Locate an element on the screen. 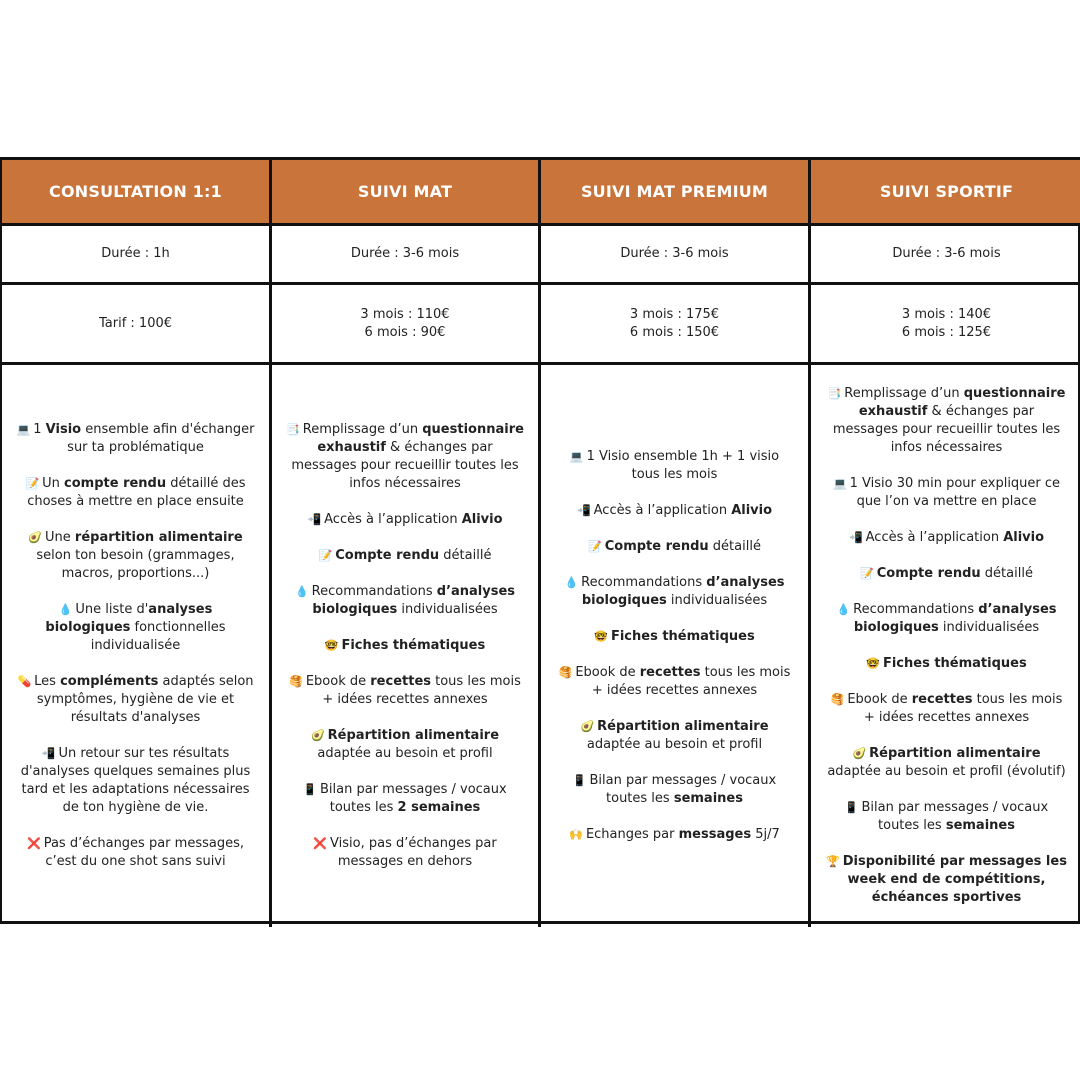  duration-consultation: Durée : 1h is located at coordinates (137, 255).